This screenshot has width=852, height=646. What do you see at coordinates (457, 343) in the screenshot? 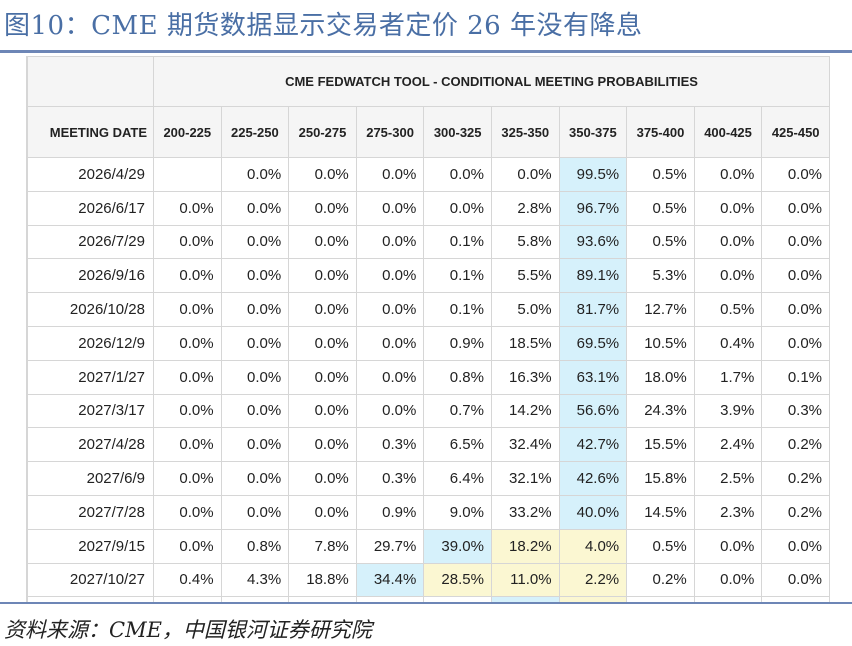
I see `probability-cell: 0.9%` at bounding box center [457, 343].